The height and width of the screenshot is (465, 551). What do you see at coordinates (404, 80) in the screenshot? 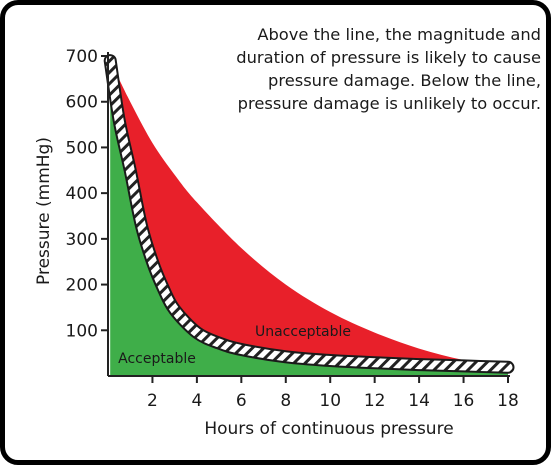
I see `note-line: pressure damage. Below the line,` at bounding box center [404, 80].